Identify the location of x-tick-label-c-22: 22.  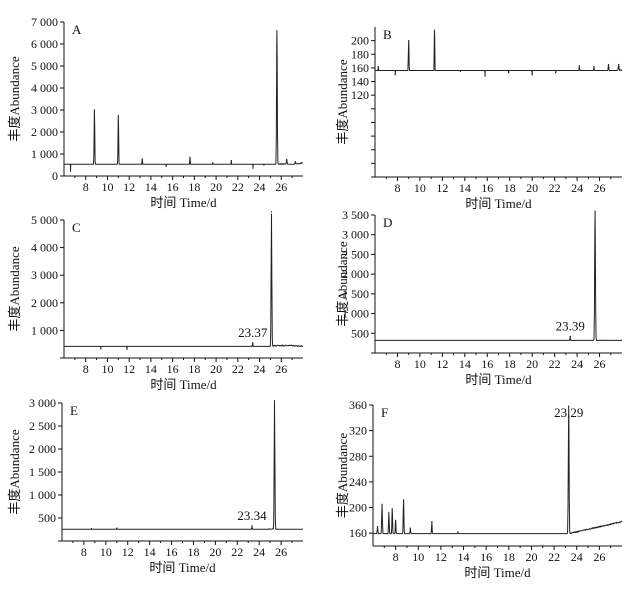
(238, 369).